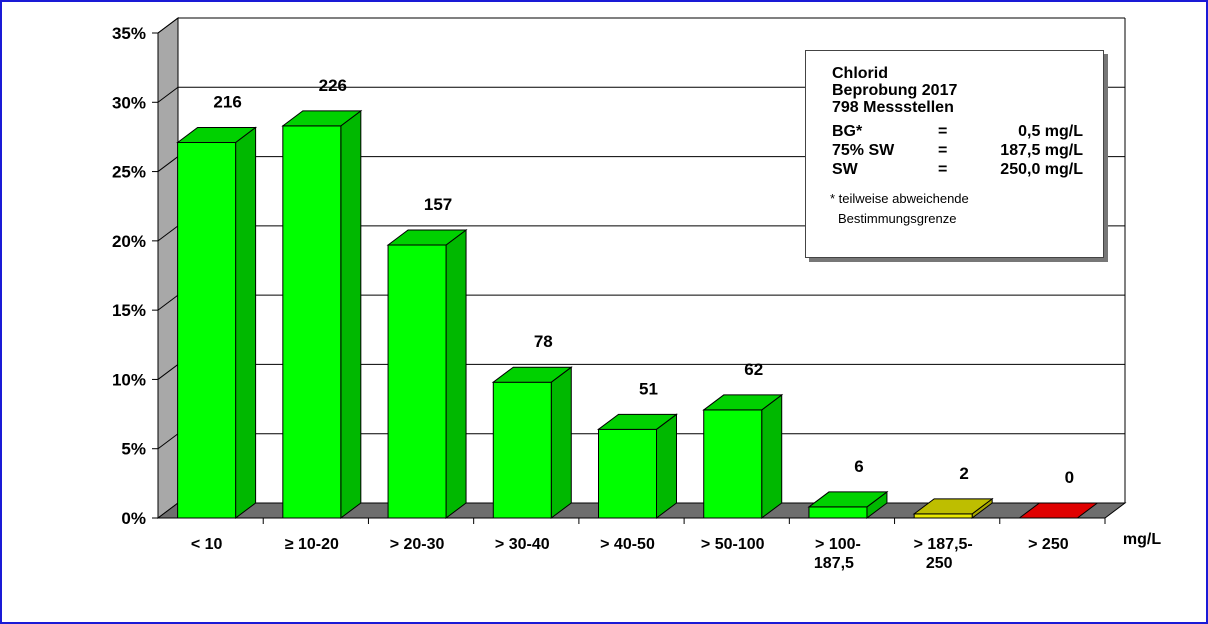 The image size is (1208, 624). What do you see at coordinates (838, 544) in the screenshot?
I see `x-tick-label: > 100-` at bounding box center [838, 544].